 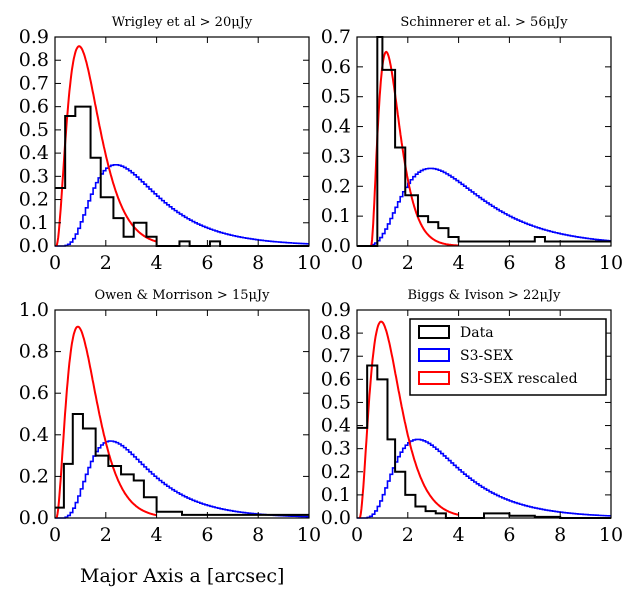 I want to click on panel-title: Owen & Morrison > 15μJy, so click(x=183, y=295).